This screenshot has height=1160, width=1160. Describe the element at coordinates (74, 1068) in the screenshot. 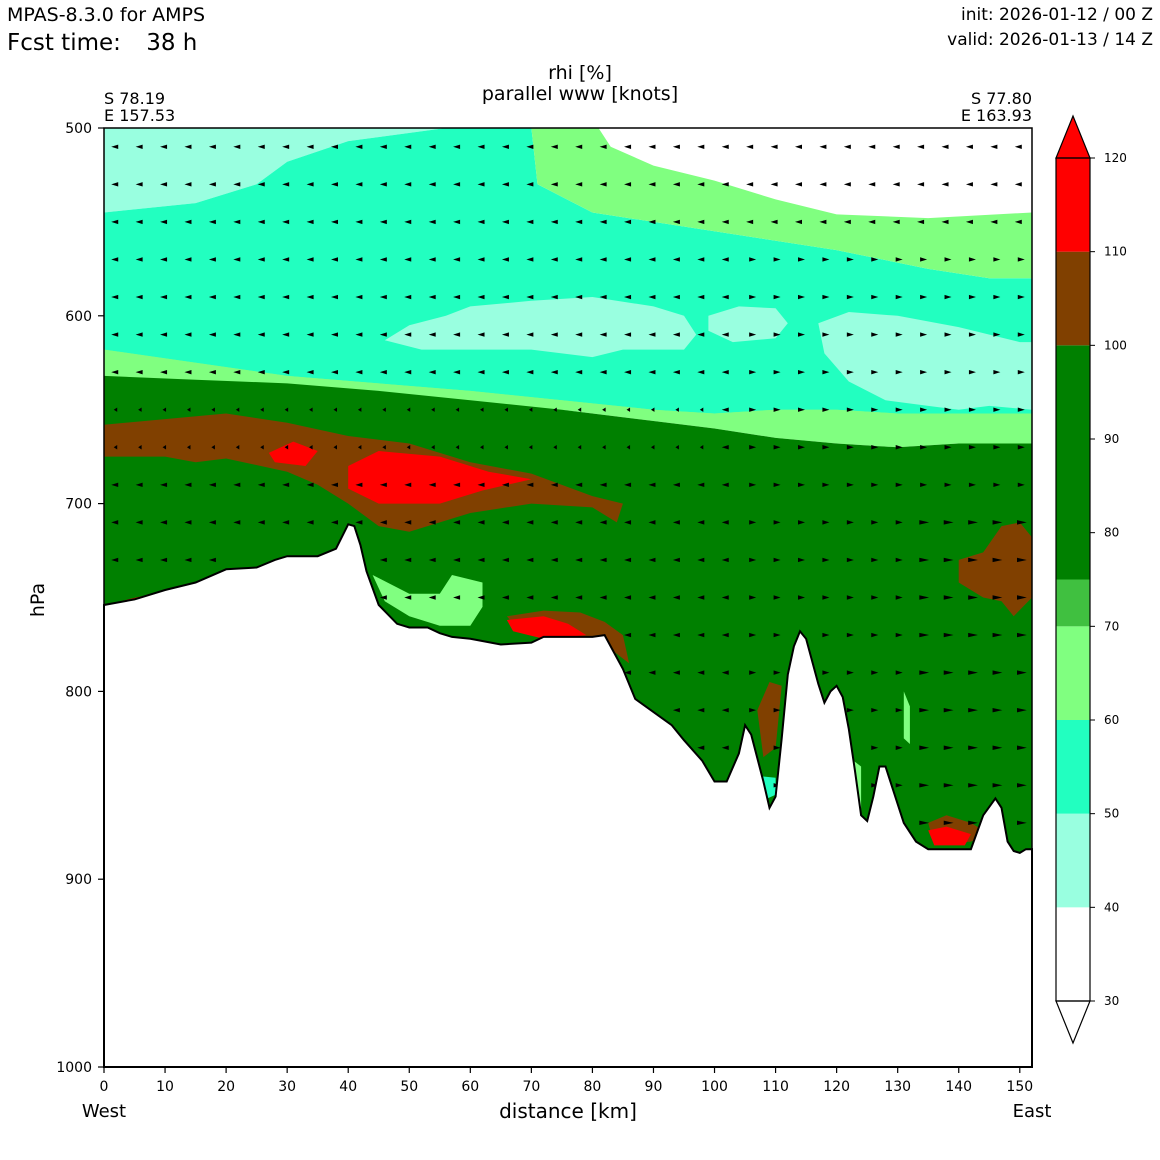

I see `y-tick-label: 1000` at that location.